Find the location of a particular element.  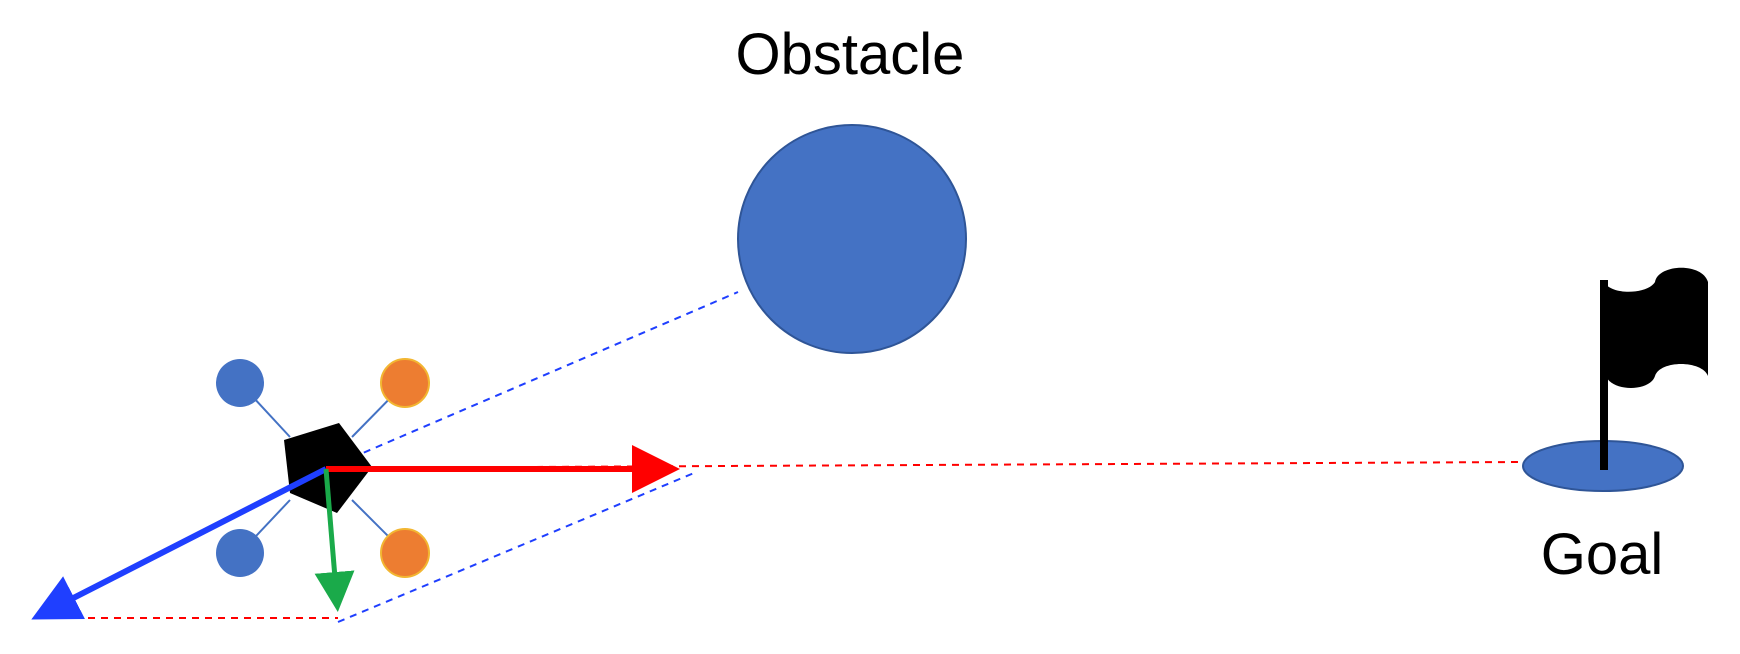

obstacle-guide-line is located at coordinates (533, 380).